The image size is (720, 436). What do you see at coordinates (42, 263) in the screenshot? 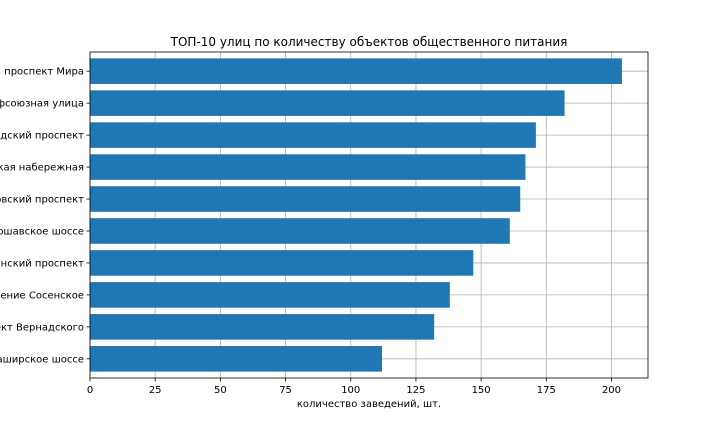
I see `y-tick-label: Ленинский проспект` at bounding box center [42, 263].